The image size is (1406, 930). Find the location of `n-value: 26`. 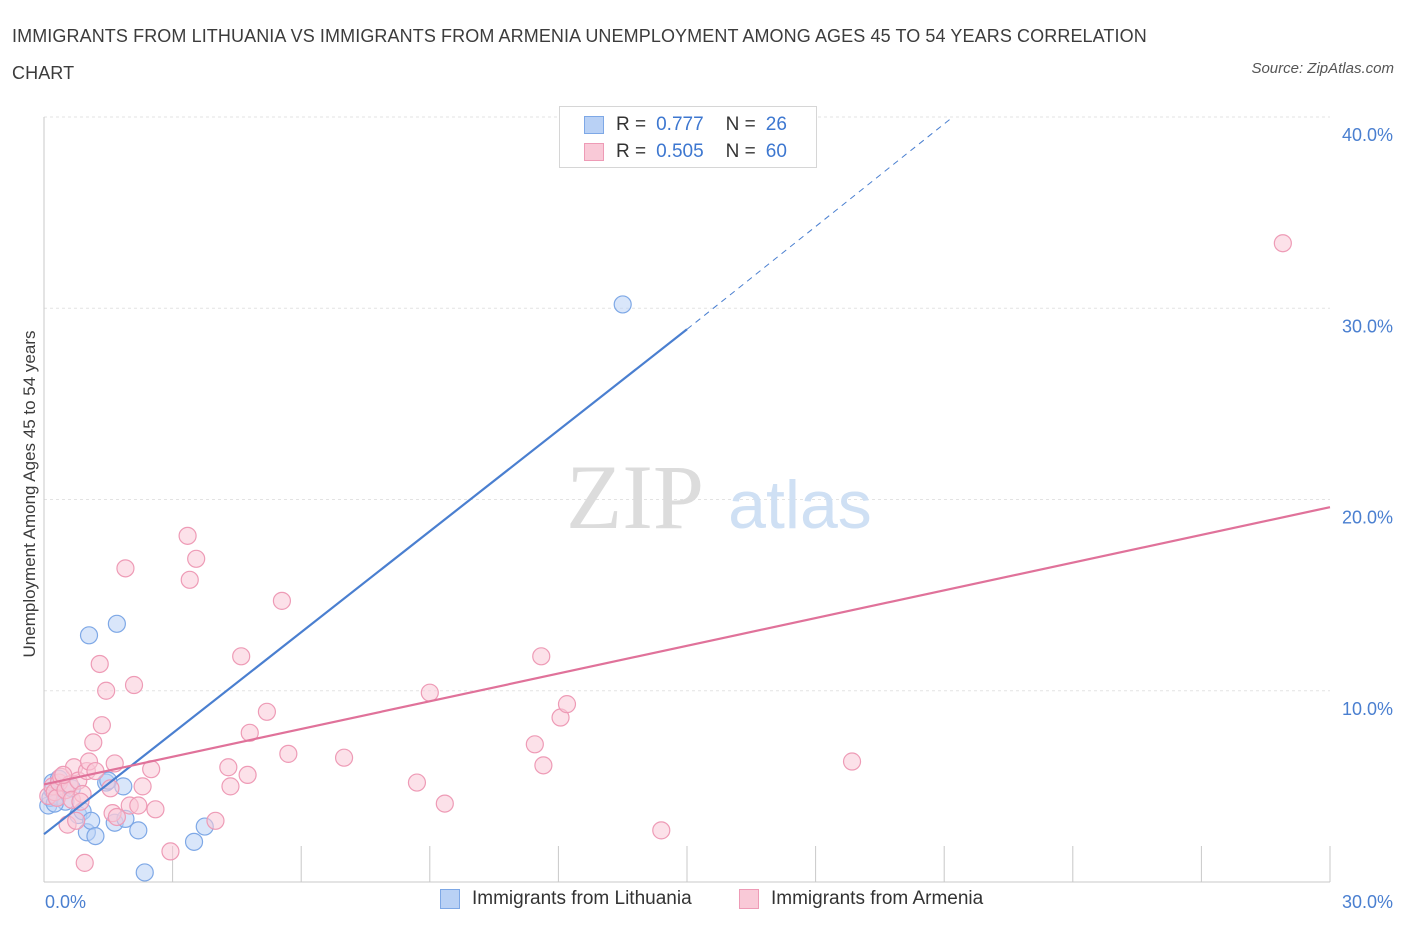

n-value: 26 is located at coordinates (776, 124).